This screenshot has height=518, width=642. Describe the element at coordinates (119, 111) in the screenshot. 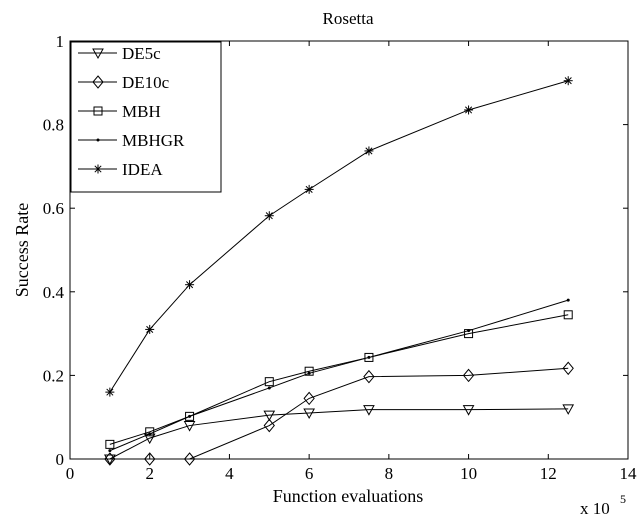

I see `legend-item-mbh: MBH` at that location.